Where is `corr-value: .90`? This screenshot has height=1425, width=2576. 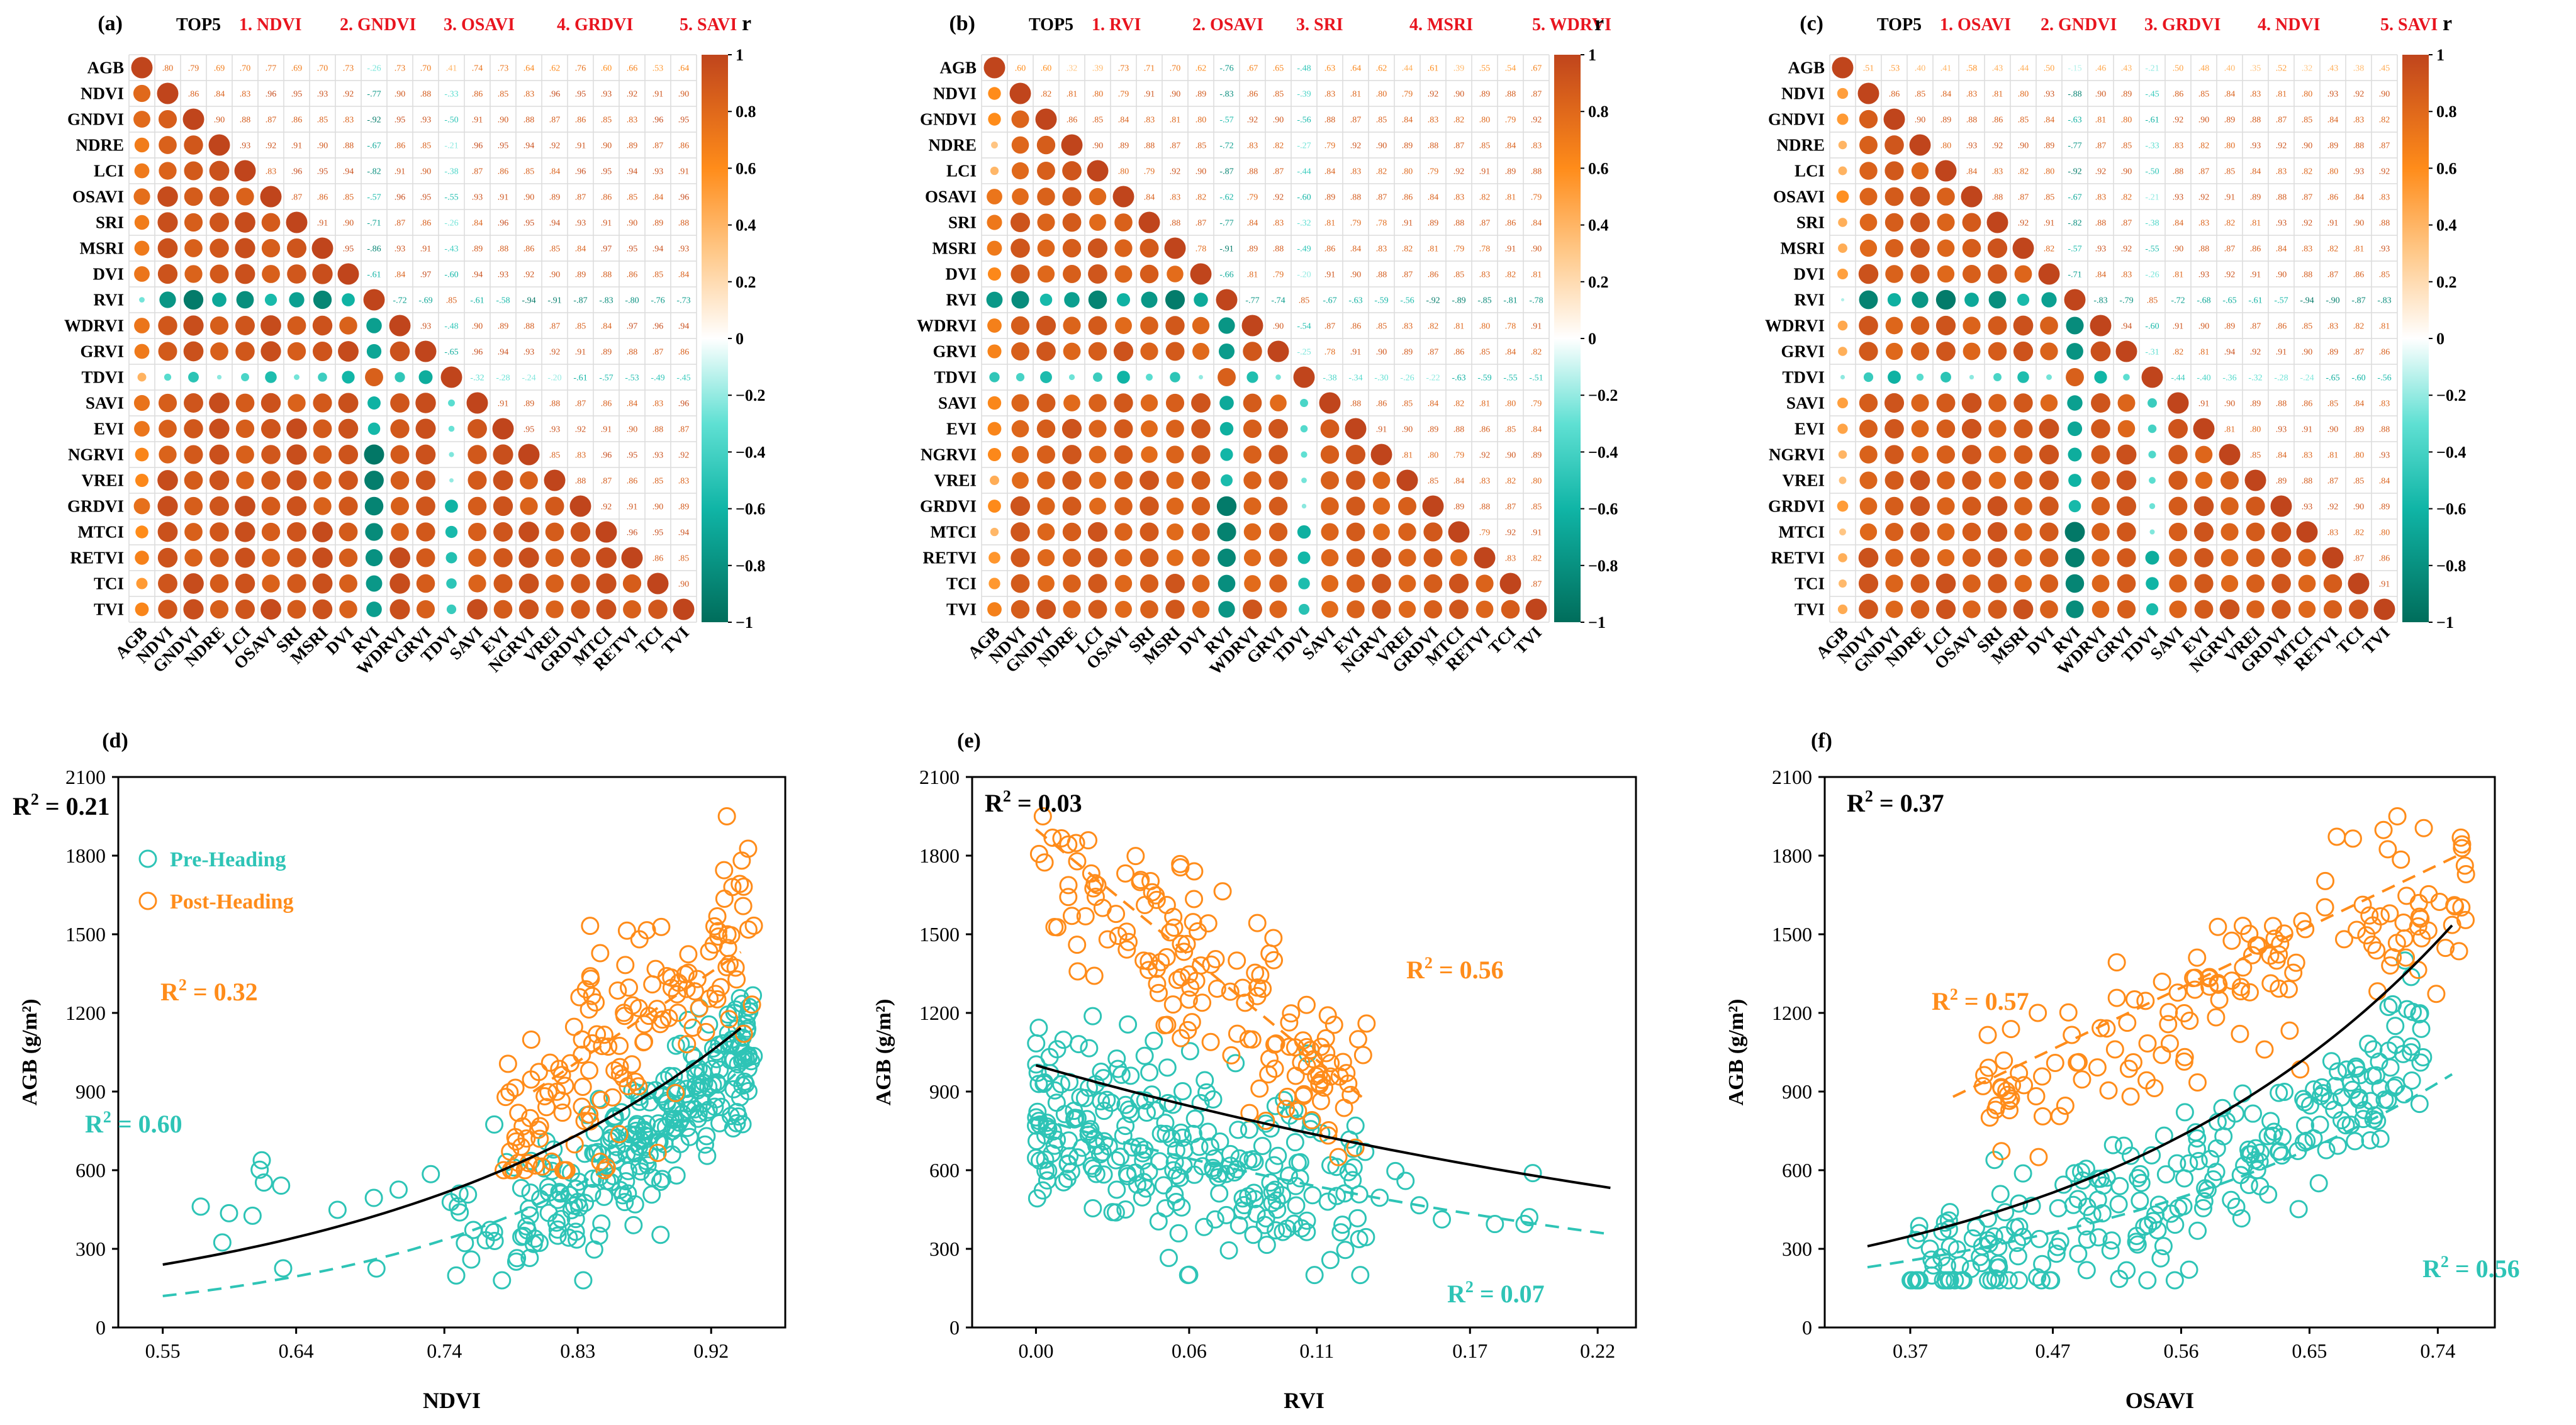 corr-value: .90 is located at coordinates (2333, 430).